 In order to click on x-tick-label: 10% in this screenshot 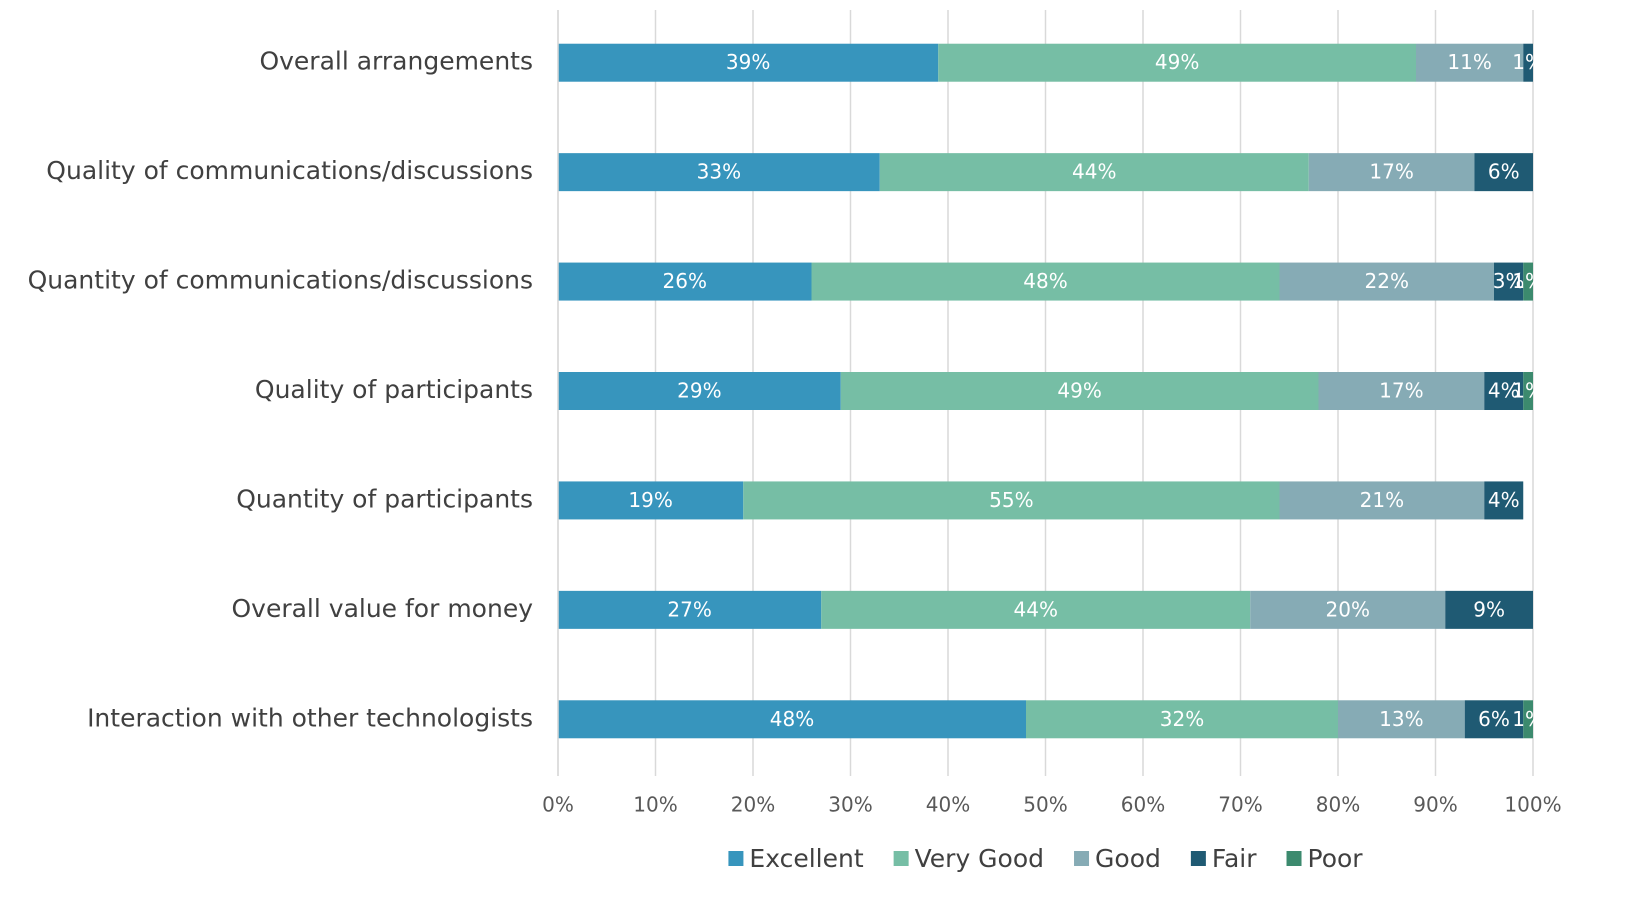, I will do `click(655, 805)`.